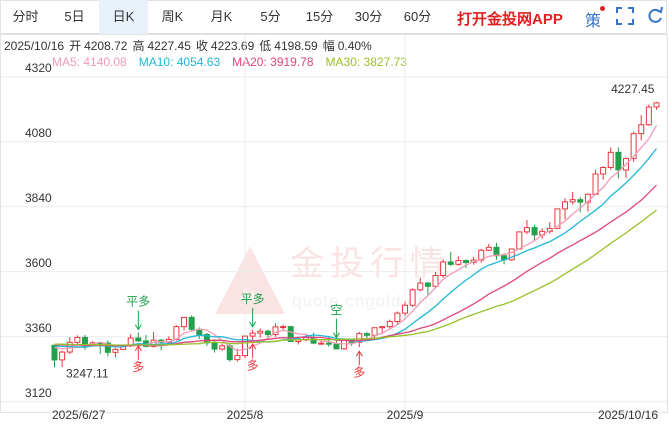 The width and height of the screenshot is (669, 424). What do you see at coordinates (38, 198) in the screenshot?
I see `y-tick-label: 3840` at bounding box center [38, 198].